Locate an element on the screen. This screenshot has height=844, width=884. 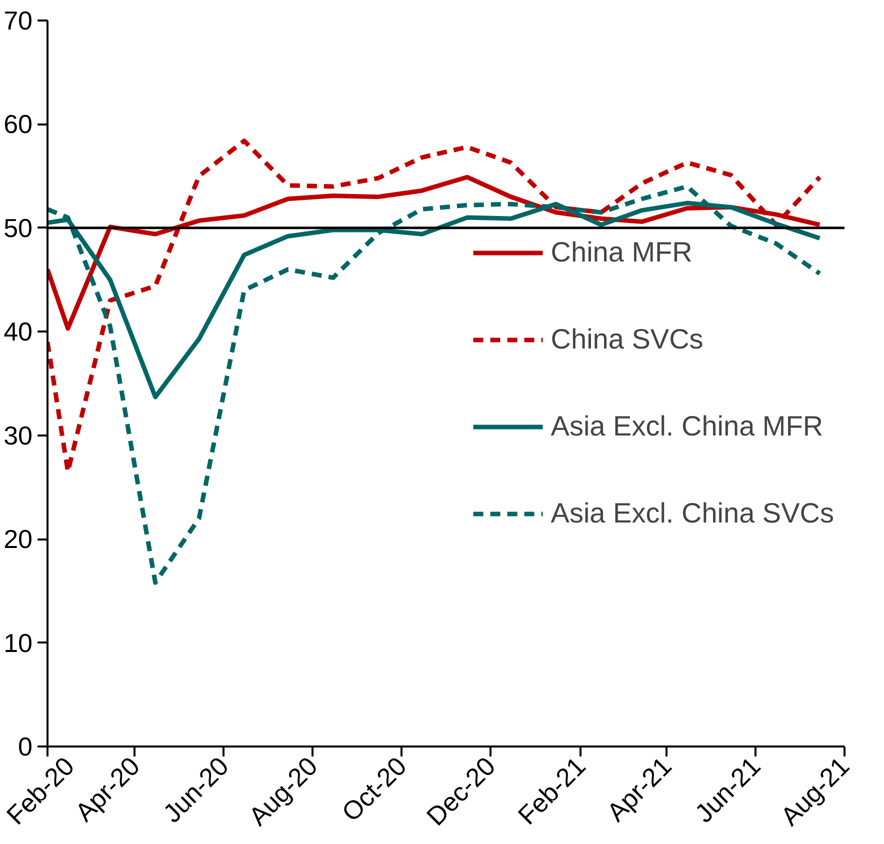
legend-label: Asia Excl. China SVCs is located at coordinates (692, 514).